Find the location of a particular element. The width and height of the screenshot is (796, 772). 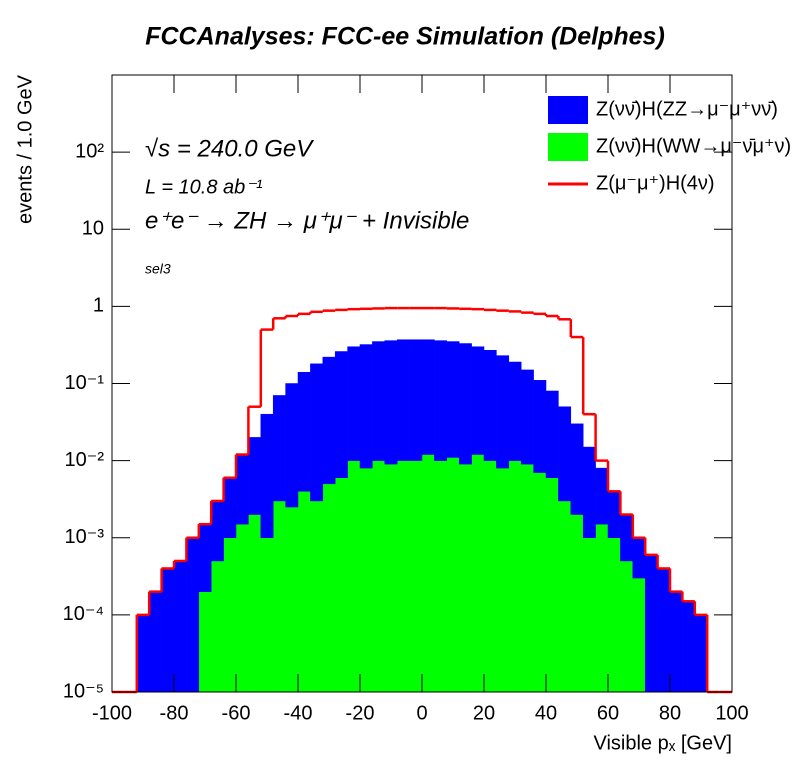

x-axis-label: Visible pₓ [GeV] is located at coordinates (663, 743).